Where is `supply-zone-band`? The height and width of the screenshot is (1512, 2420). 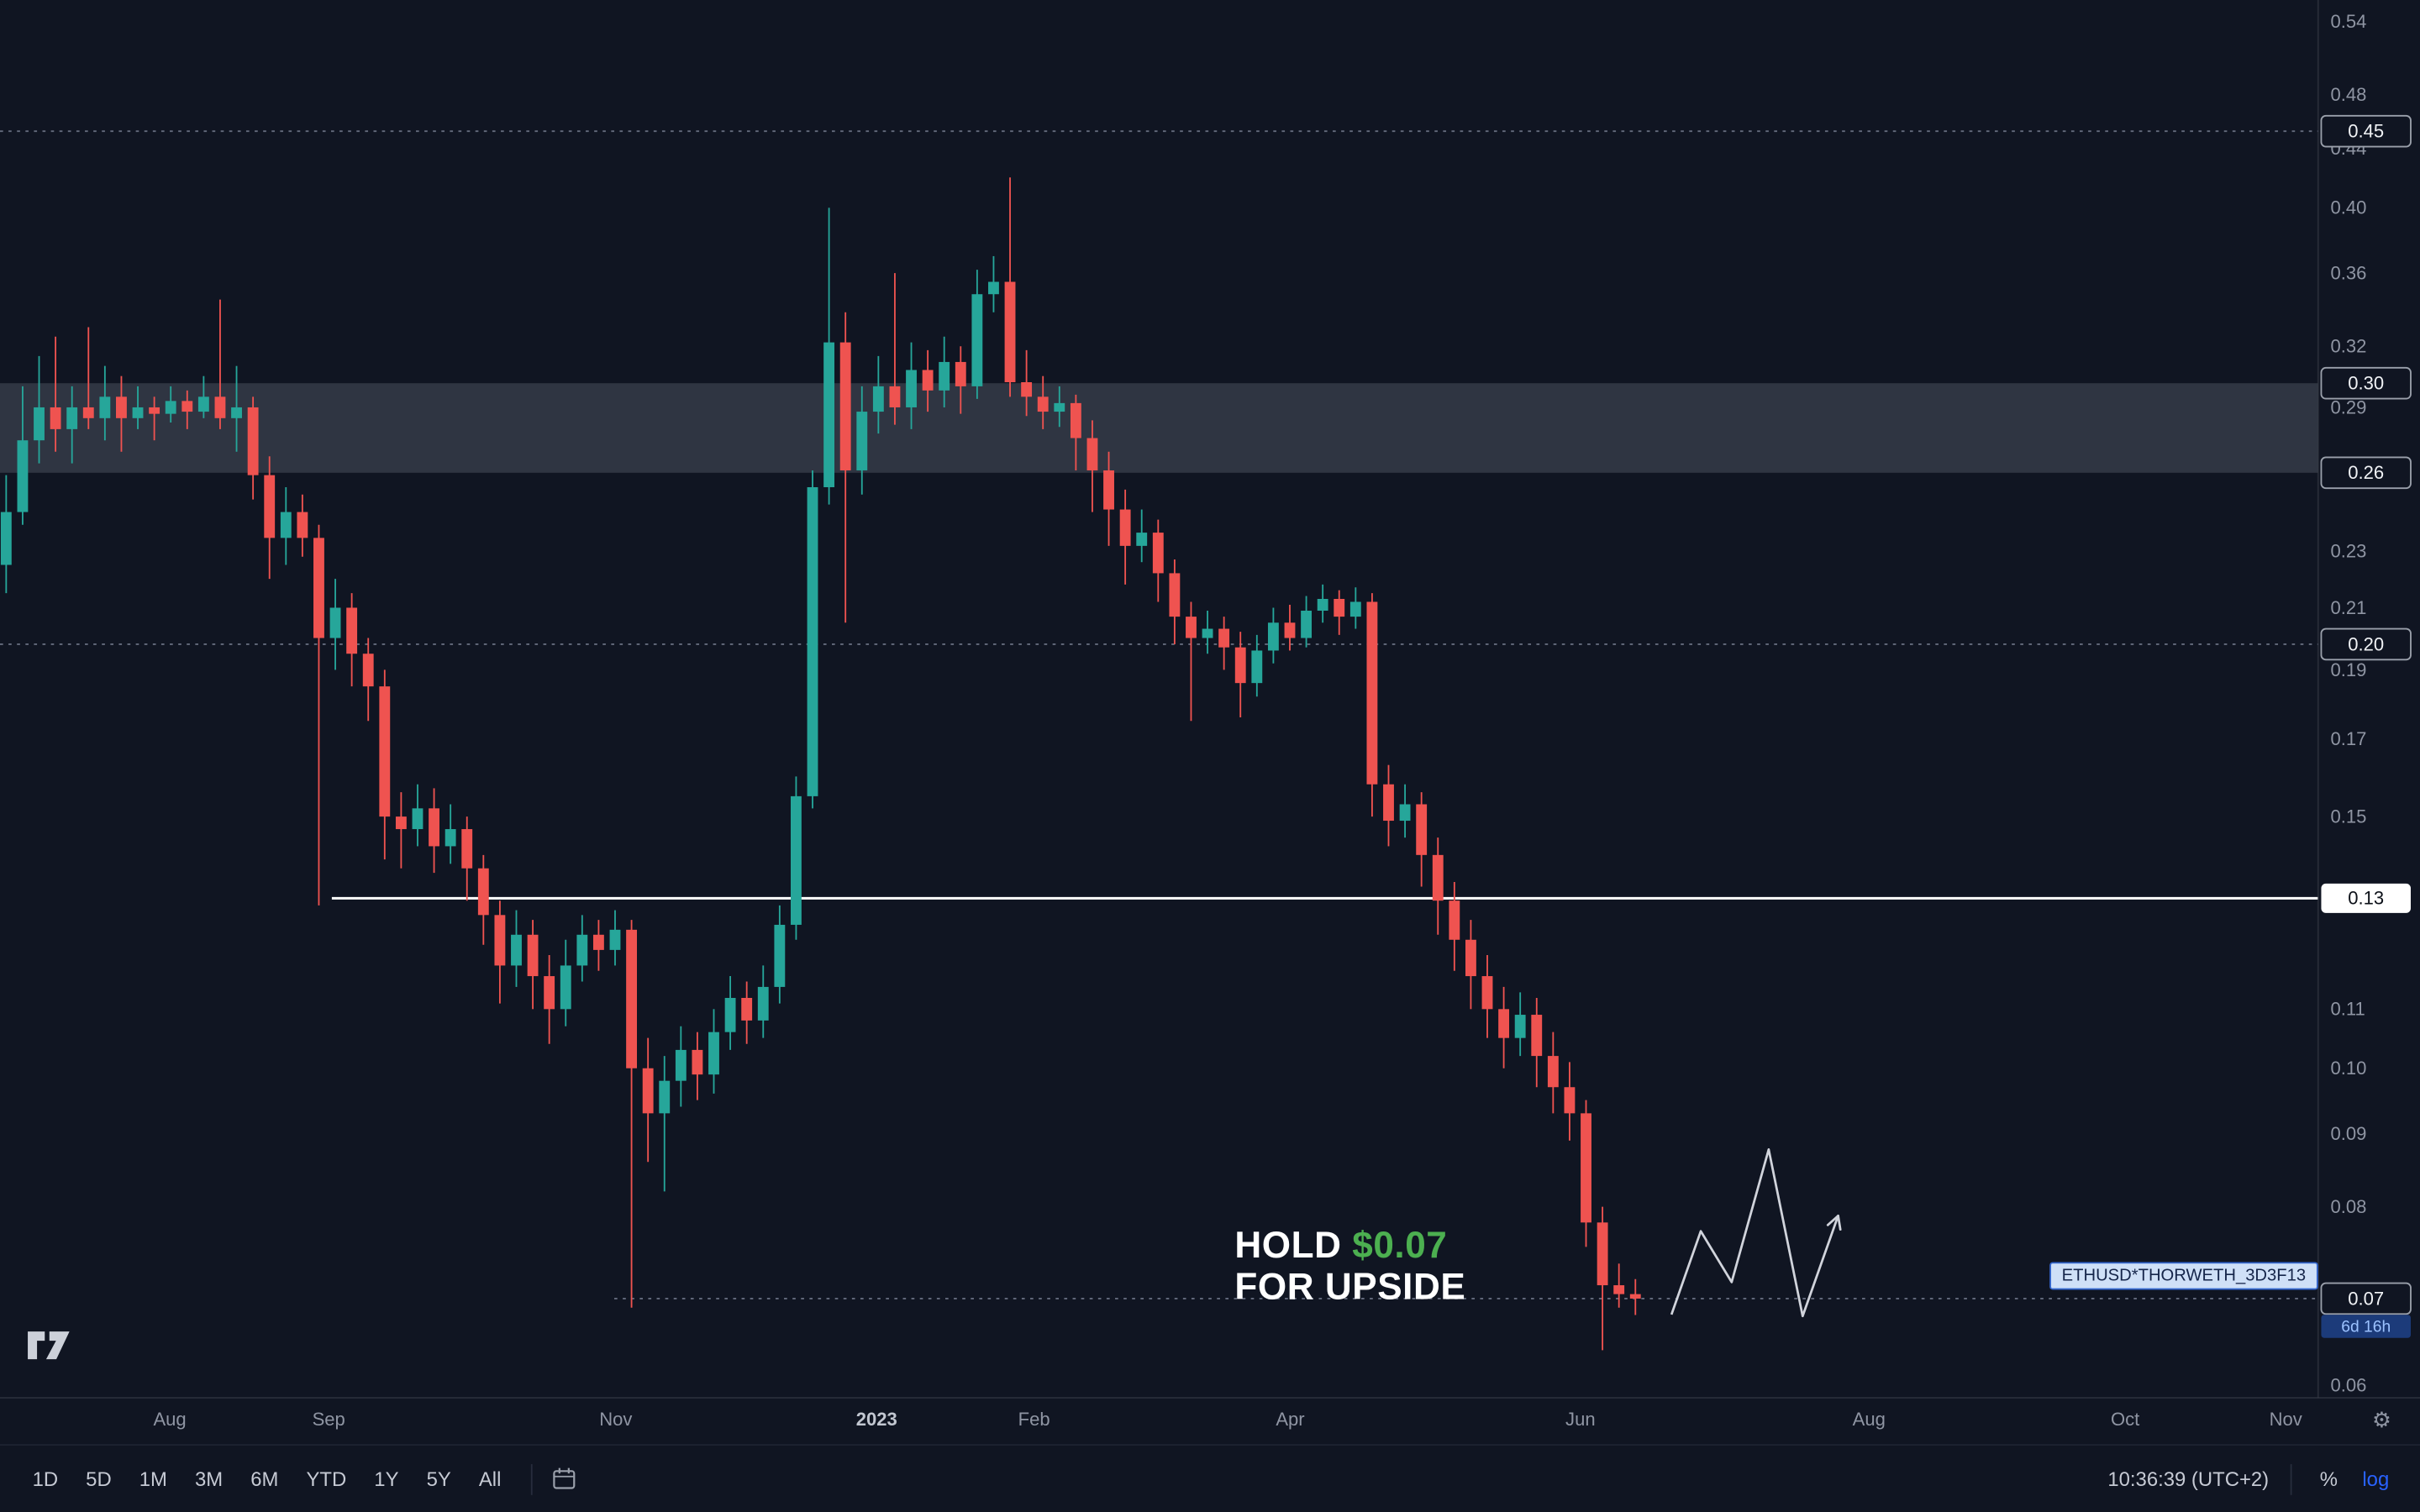 supply-zone-band is located at coordinates (1159, 428).